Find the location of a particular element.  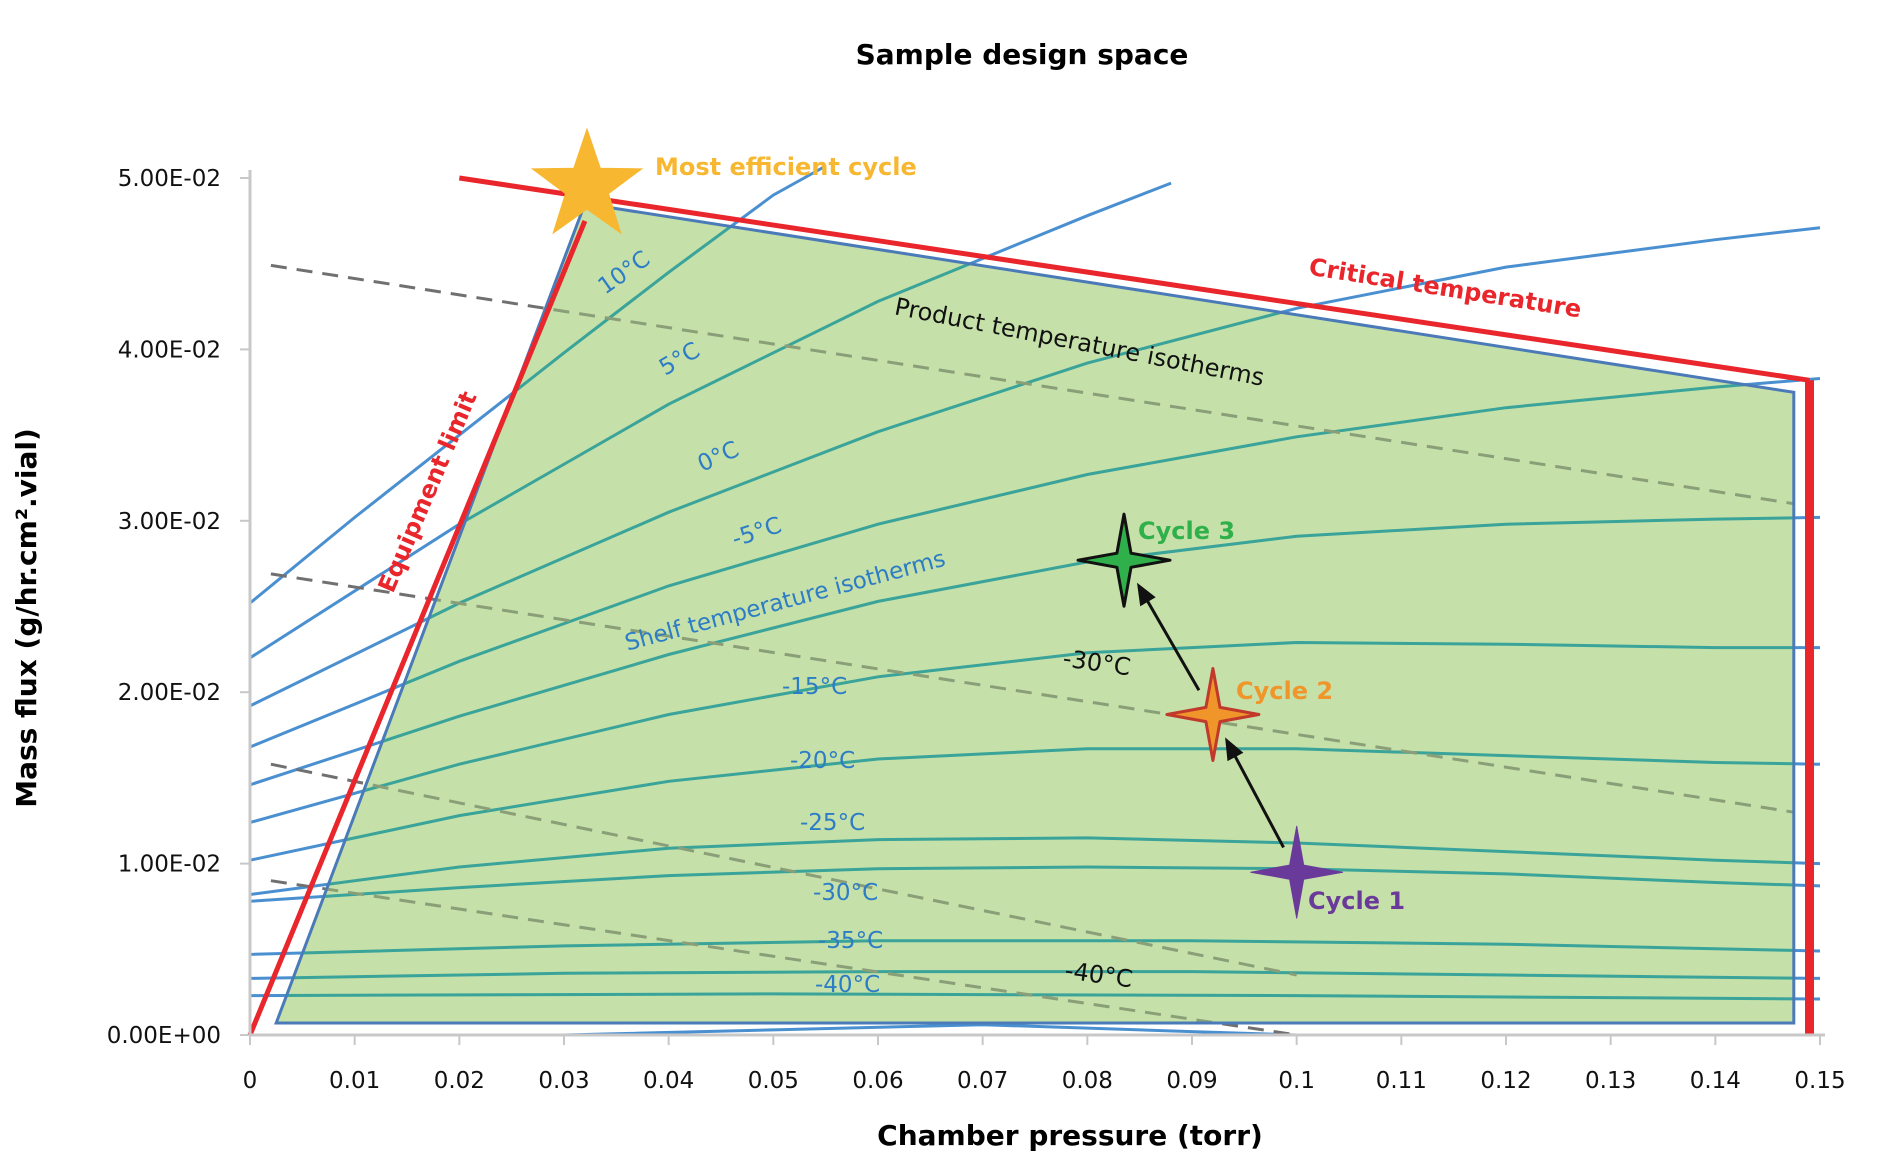

y-tick-label: 3.00E-02 is located at coordinates (169, 522).